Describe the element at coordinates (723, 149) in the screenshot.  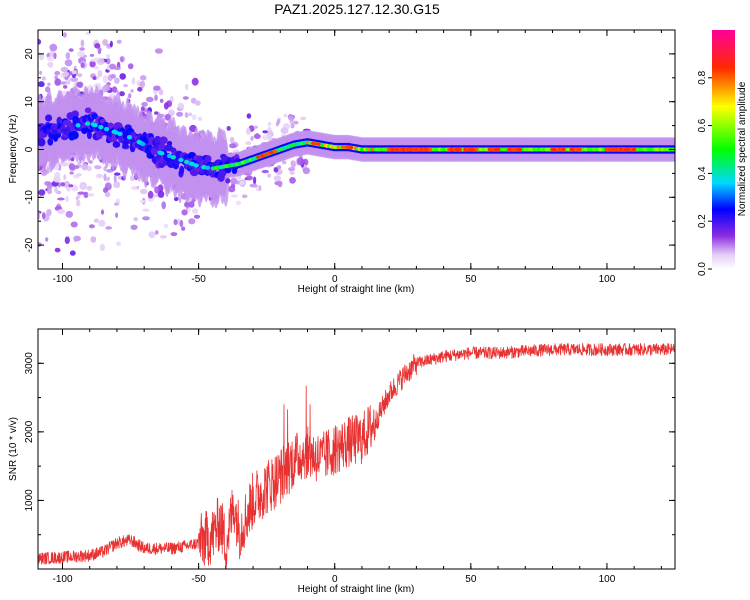
I see `colorbar-gradient` at that location.